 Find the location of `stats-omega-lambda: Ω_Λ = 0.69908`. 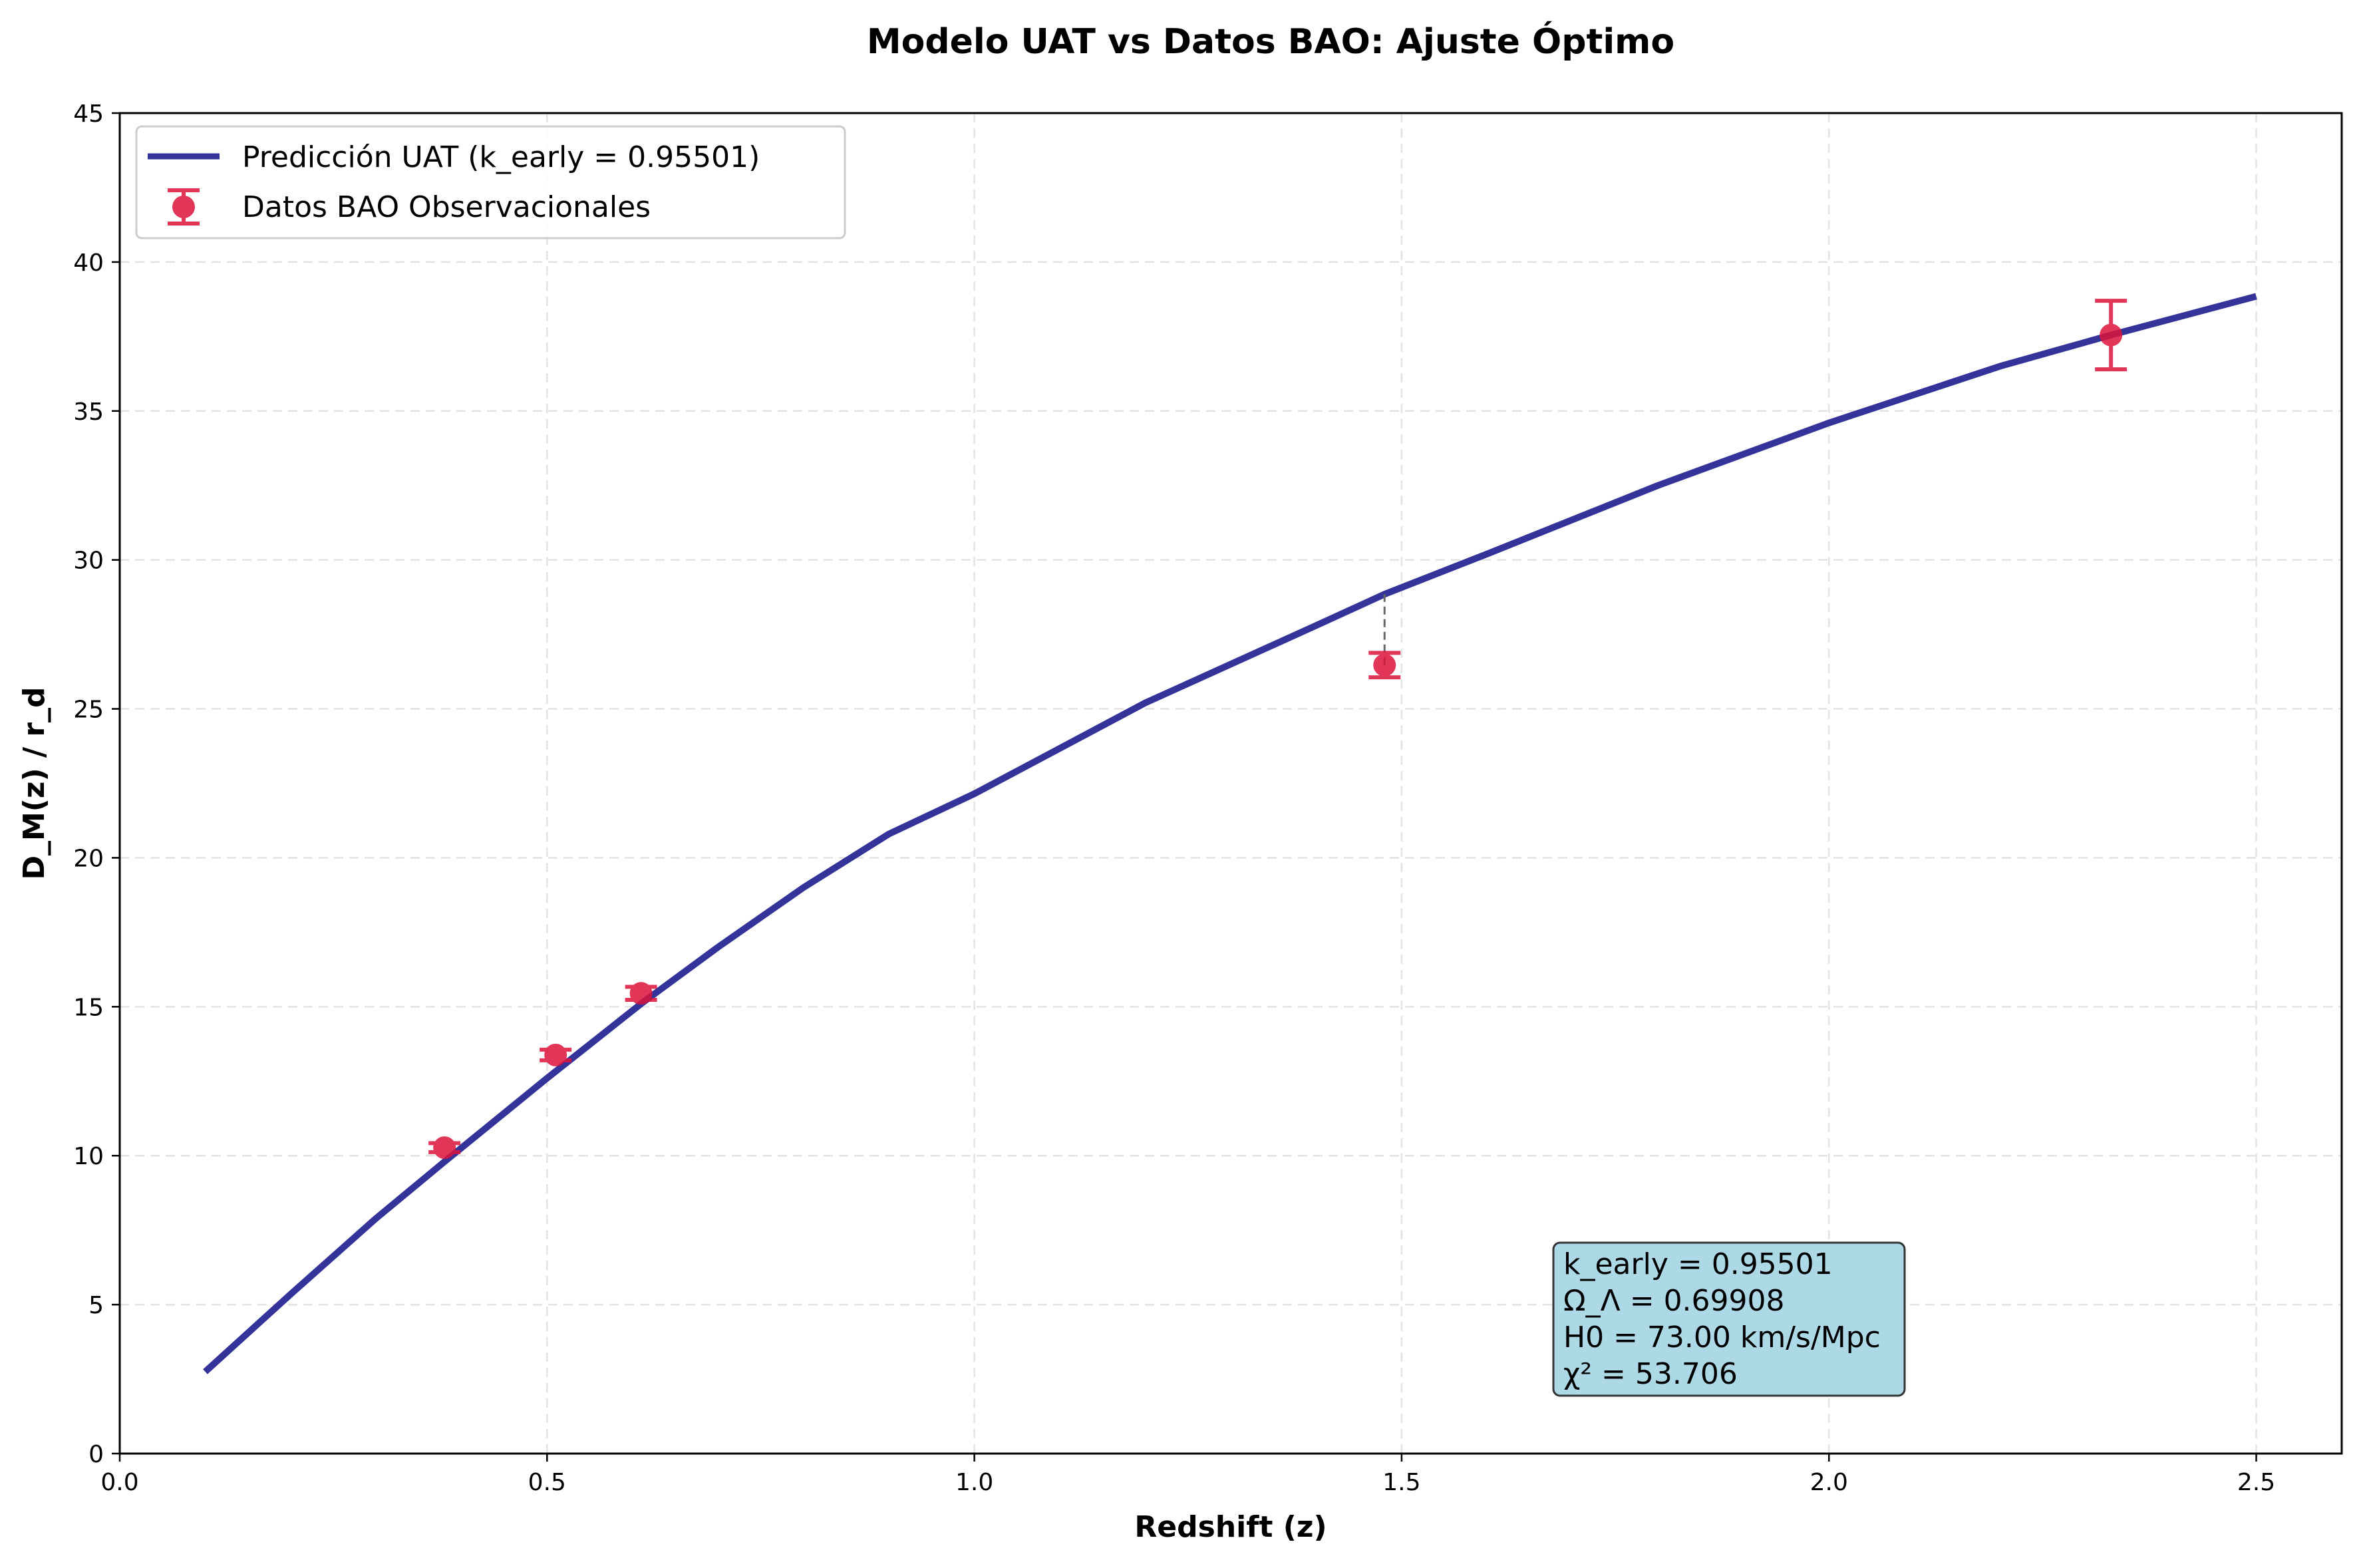

stats-omega-lambda: Ω_Λ = 0.69908 is located at coordinates (1674, 1301).